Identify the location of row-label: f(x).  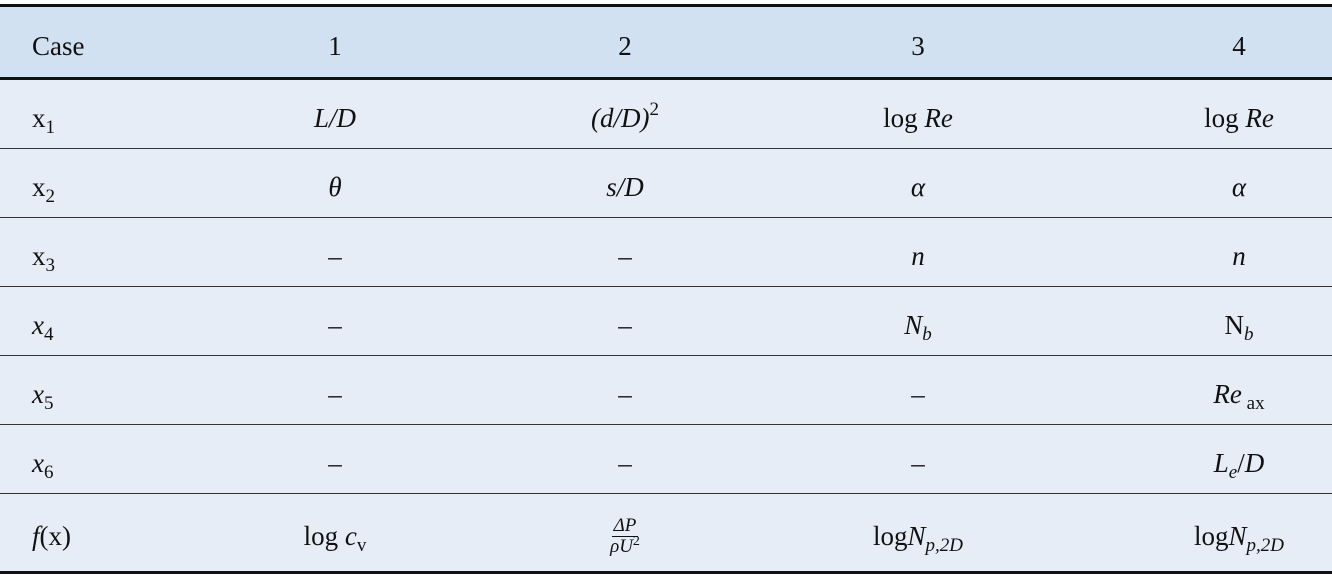
(95, 532).